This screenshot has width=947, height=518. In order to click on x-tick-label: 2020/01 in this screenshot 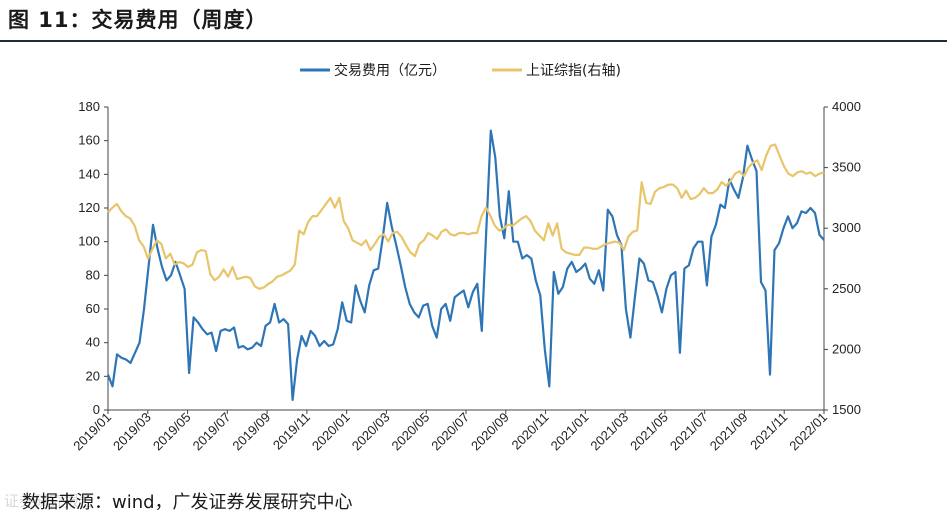, I will do `click(331, 432)`.